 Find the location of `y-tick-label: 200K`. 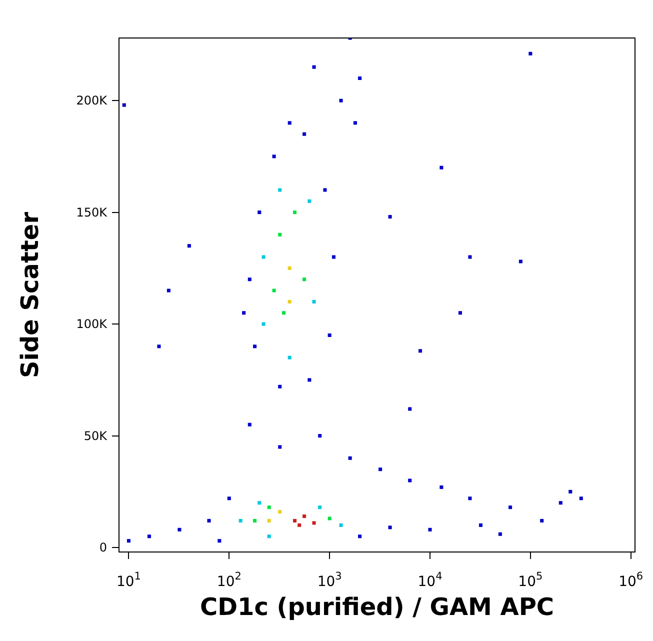

y-tick-label: 200K is located at coordinates (92, 101).